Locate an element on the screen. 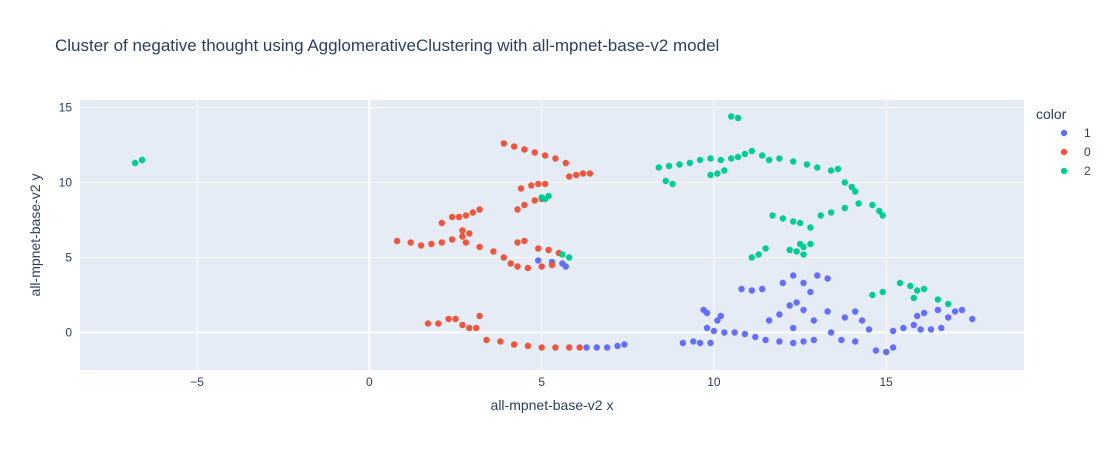 This screenshot has height=450, width=1109. legend-item-2: 2 is located at coordinates (1075, 171).